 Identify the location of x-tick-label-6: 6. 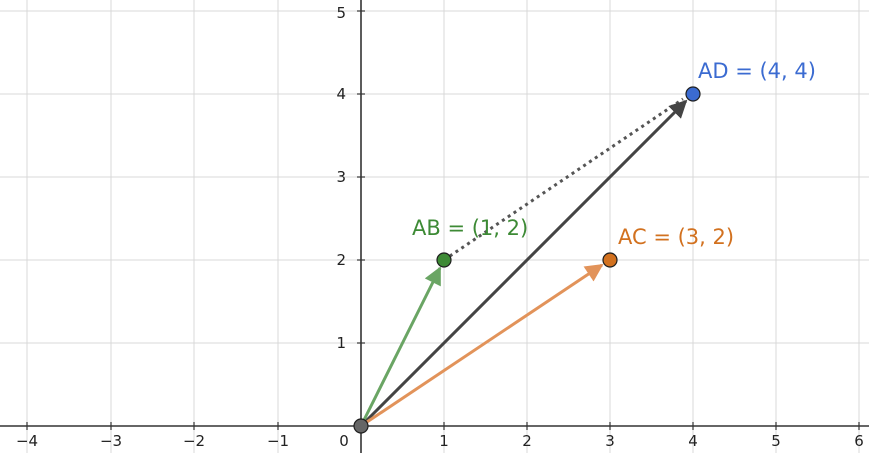
(859, 441).